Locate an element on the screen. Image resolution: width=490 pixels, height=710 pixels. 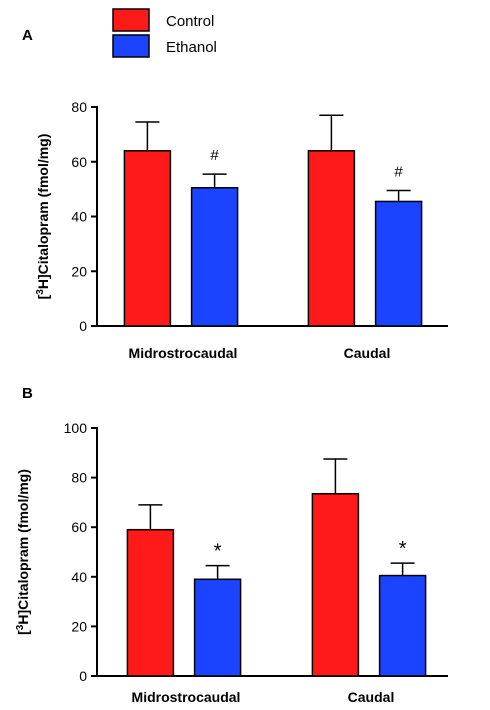
legend: Control Ethanol is located at coordinates (164, 33).